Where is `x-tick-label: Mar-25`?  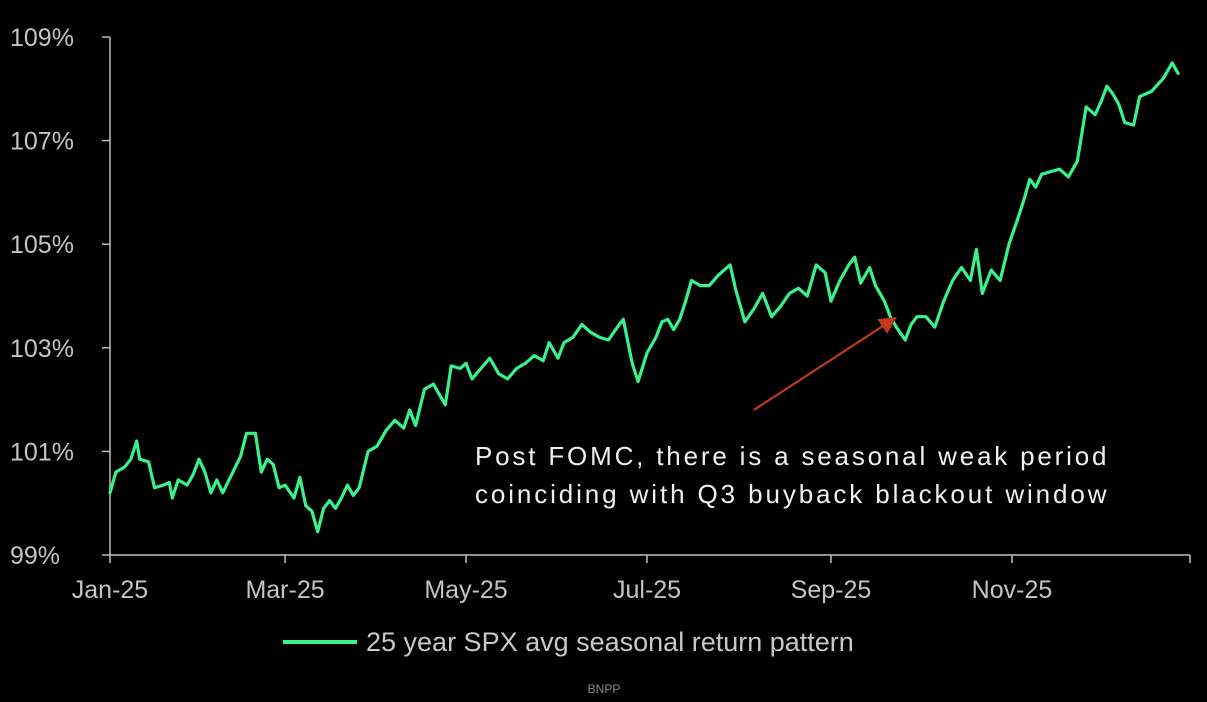 x-tick-label: Mar-25 is located at coordinates (284, 590).